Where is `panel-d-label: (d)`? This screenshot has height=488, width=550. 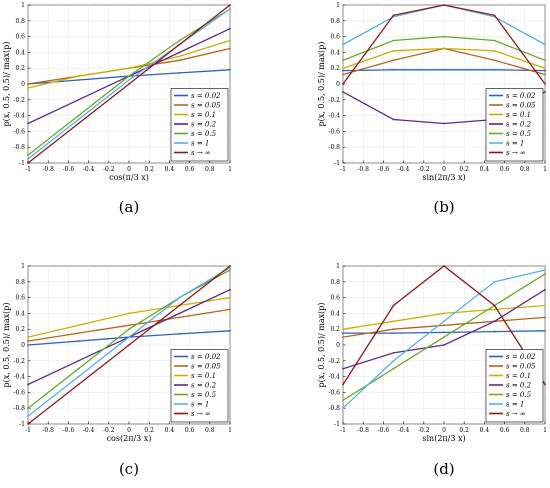 panel-d-label: (d) is located at coordinates (443, 469).